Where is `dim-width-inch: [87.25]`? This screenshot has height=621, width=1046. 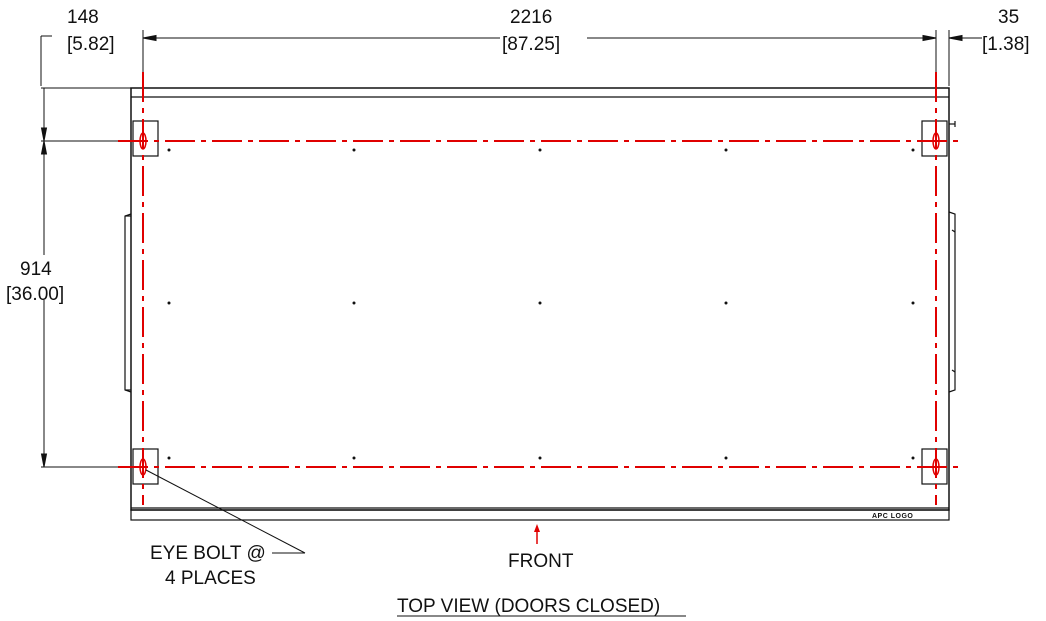 dim-width-inch: [87.25] is located at coordinates (531, 44).